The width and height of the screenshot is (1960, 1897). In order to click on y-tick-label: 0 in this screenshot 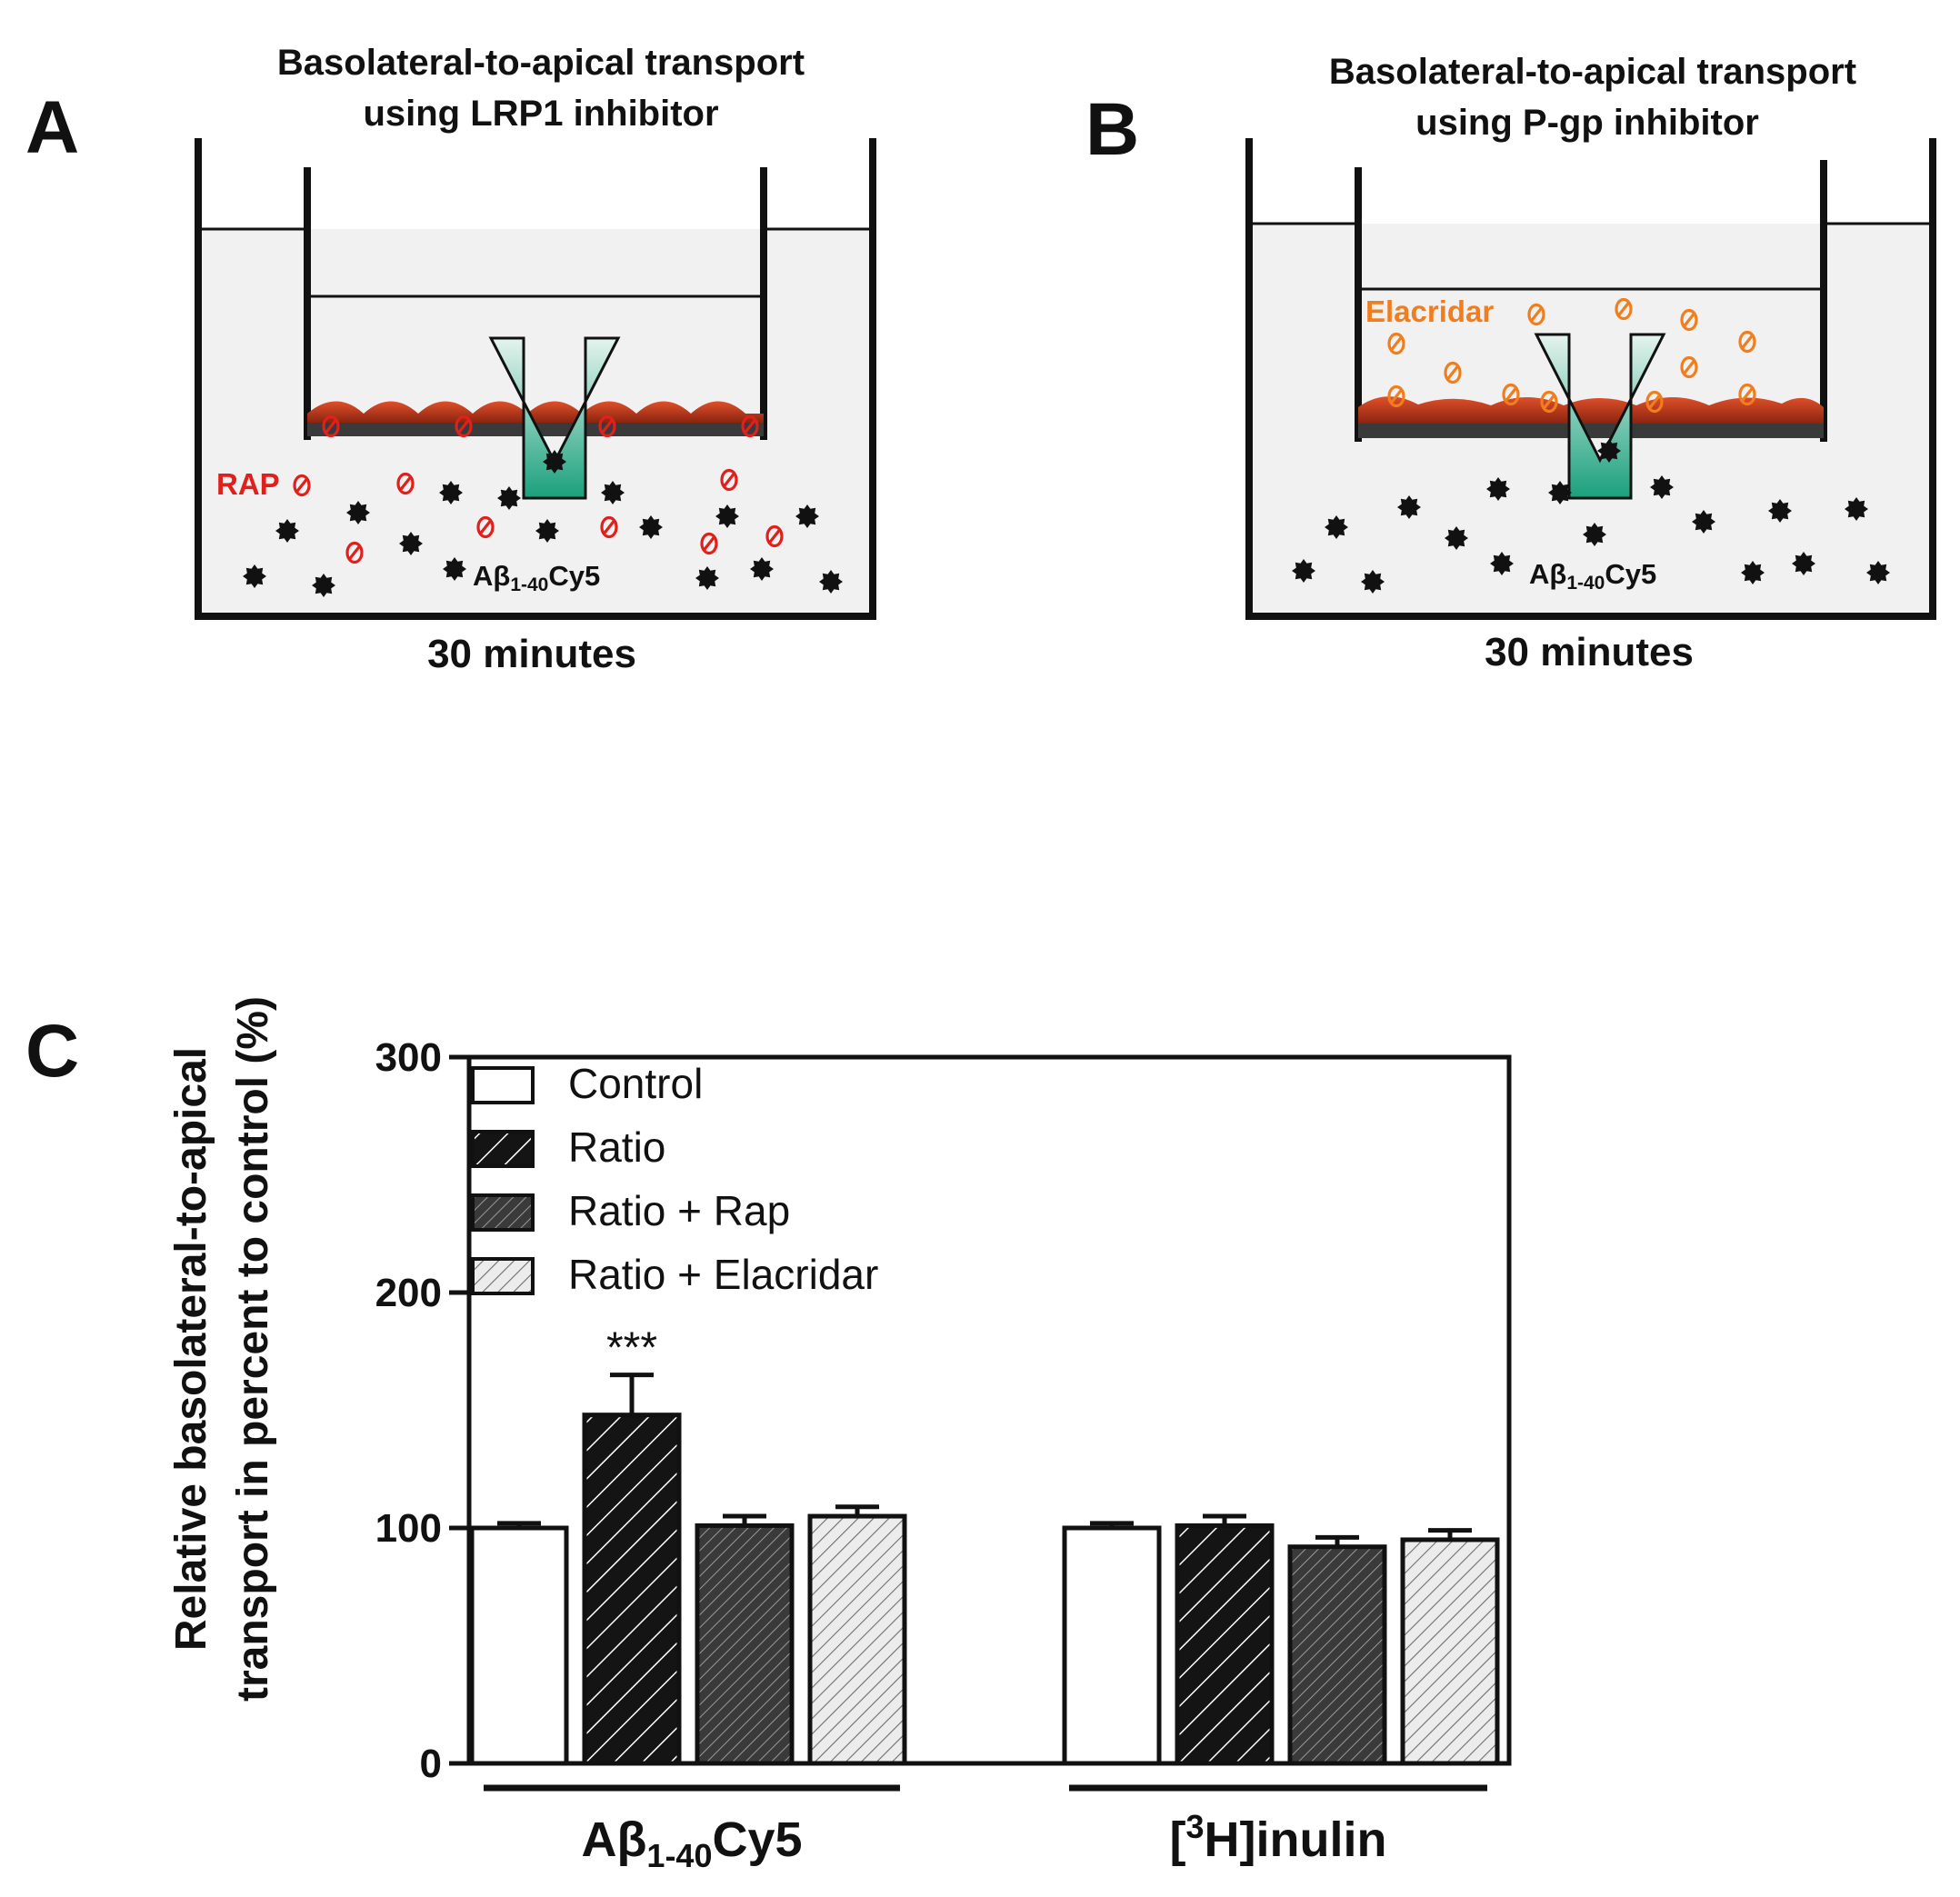, I will do `click(431, 1764)`.